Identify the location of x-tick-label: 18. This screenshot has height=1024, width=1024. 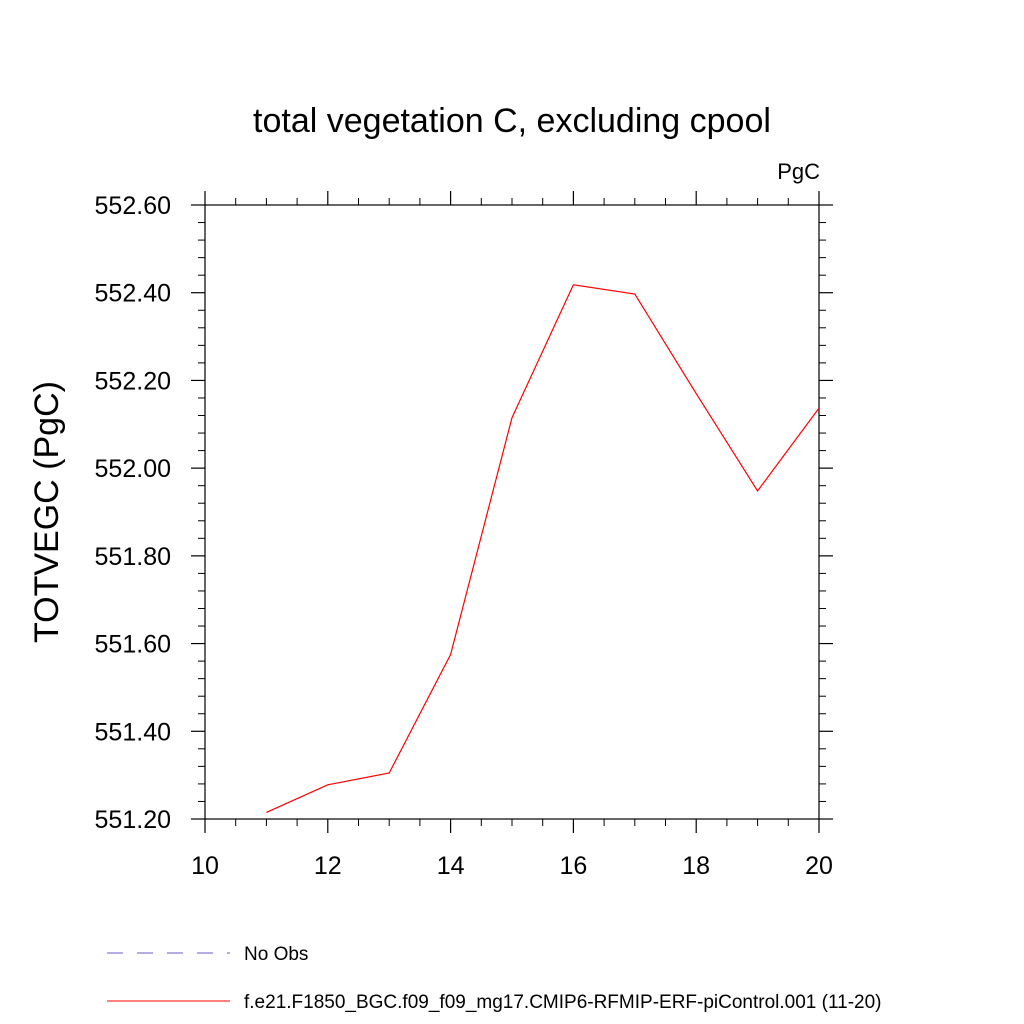
(696, 866).